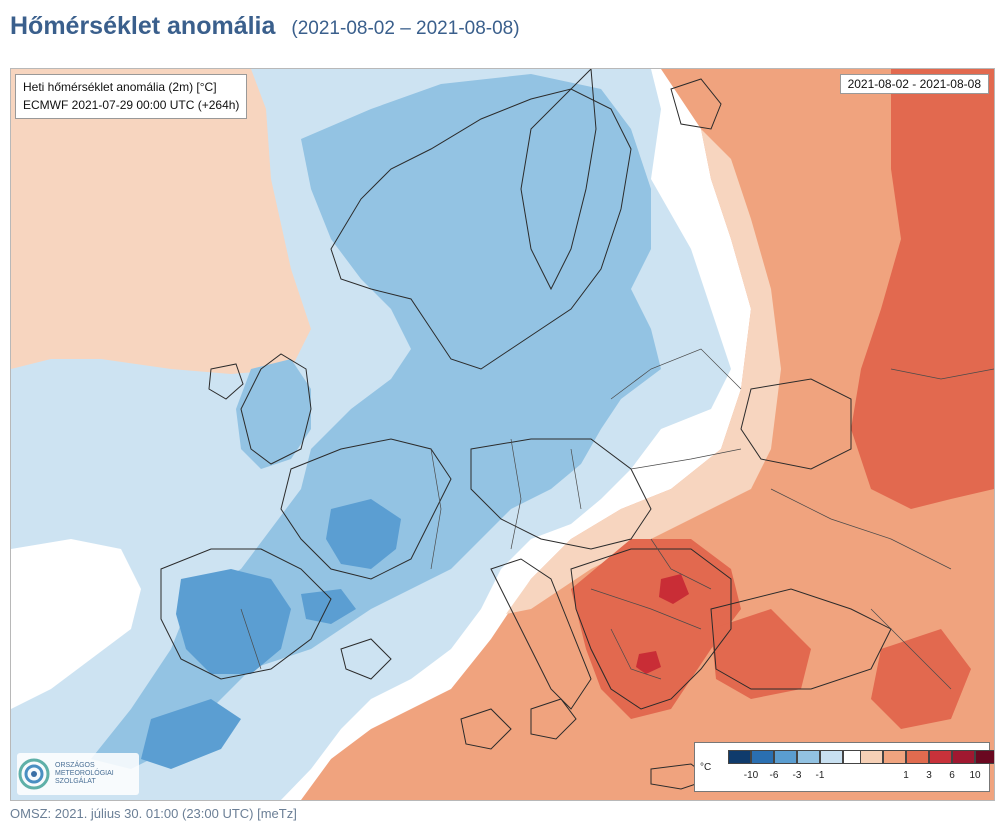 The width and height of the screenshot is (1000, 829). Describe the element at coordinates (161, 221) in the screenshot. I see `zone-atlantic-warm` at that location.